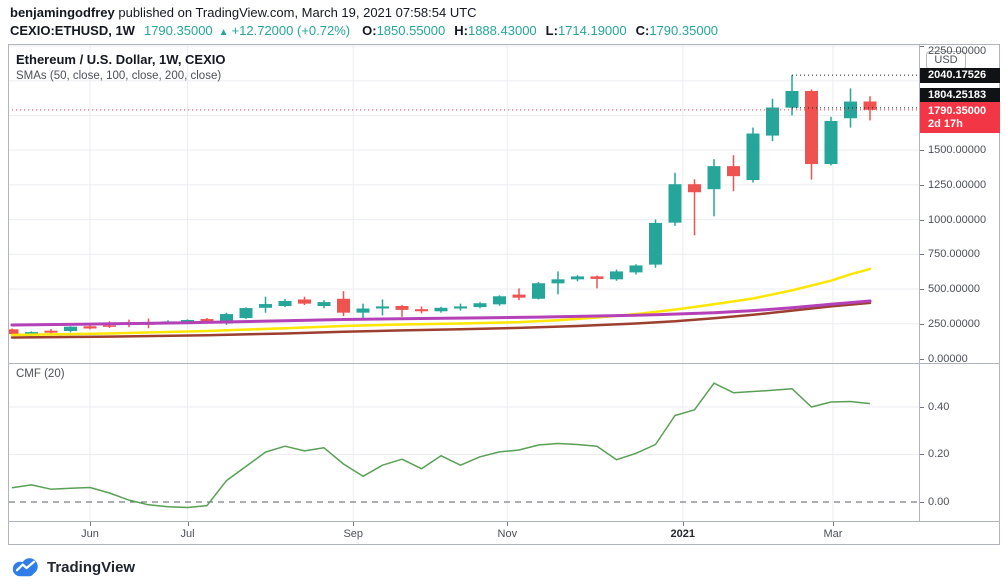  I want to click on pane-separator, so click(504, 363).